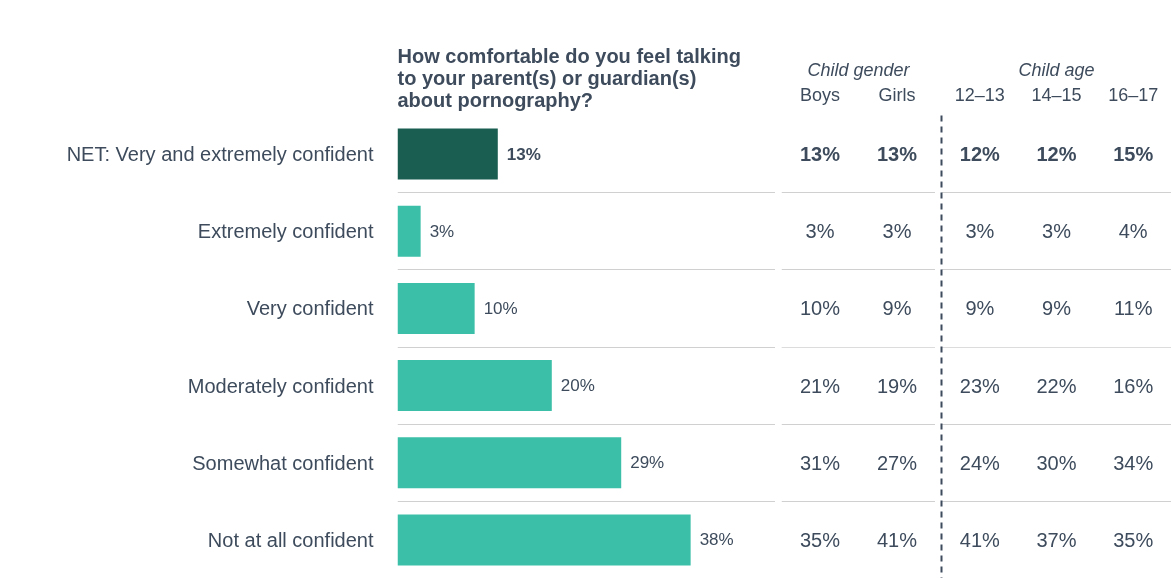 The image size is (1171, 578). What do you see at coordinates (1056, 539) in the screenshot?
I see `data-label: 37%` at bounding box center [1056, 539].